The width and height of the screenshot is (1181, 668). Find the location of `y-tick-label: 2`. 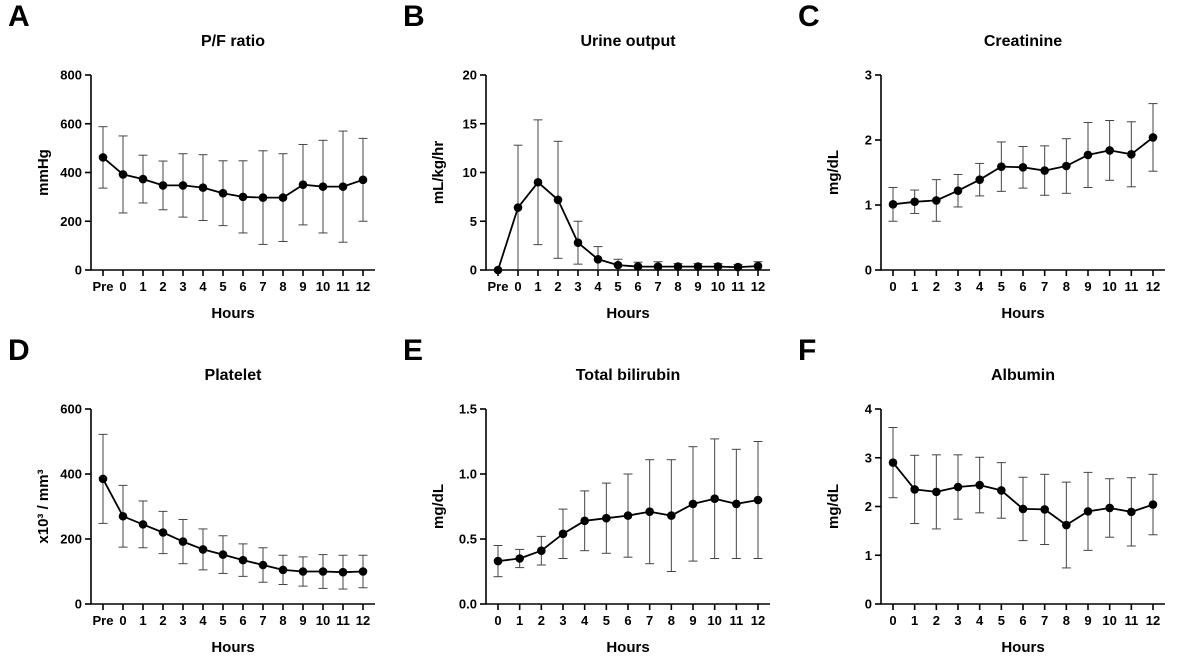

y-tick-label: 2 is located at coordinates (868, 506).